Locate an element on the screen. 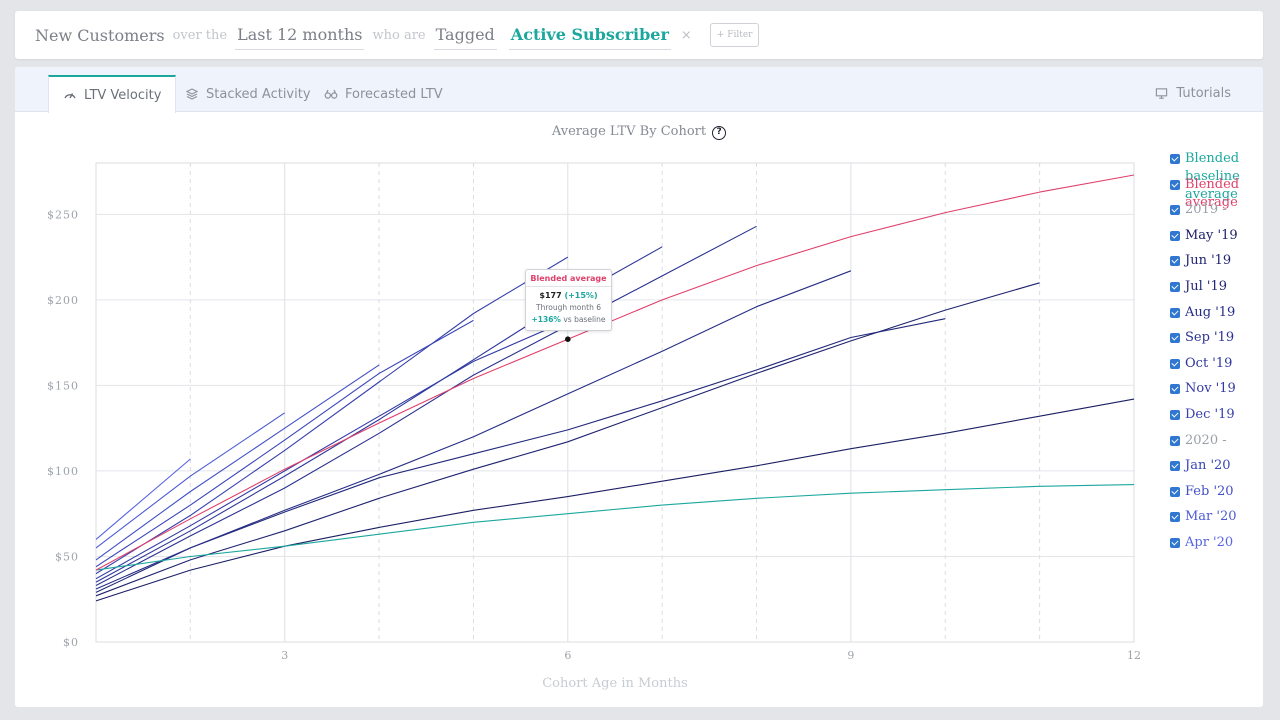 This screenshot has height=720, width=1280. tooltip-value-row: $177 (+15%) is located at coordinates (568, 295).